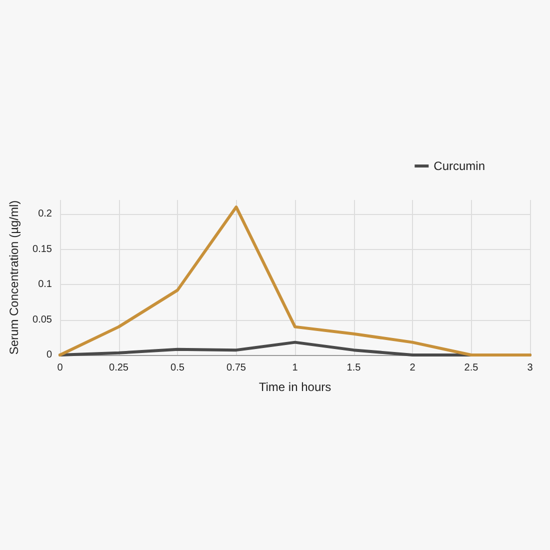 The width and height of the screenshot is (550, 550). Describe the element at coordinates (119, 368) in the screenshot. I see `x-tick-label: 0.25` at that location.